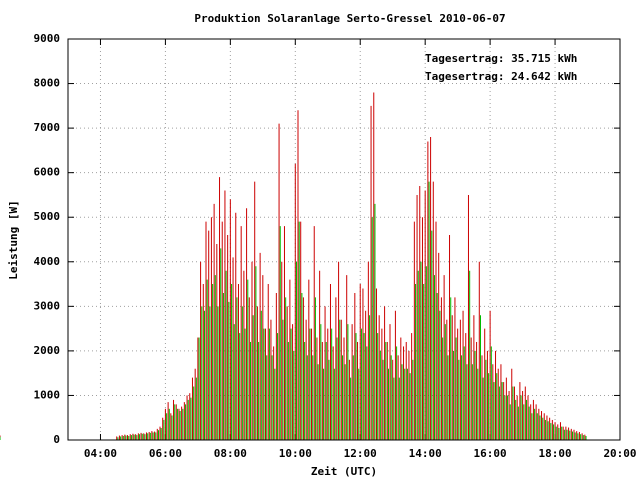 This screenshot has width=640, height=480. I want to click on y-tick-label: 4000, so click(47, 261).